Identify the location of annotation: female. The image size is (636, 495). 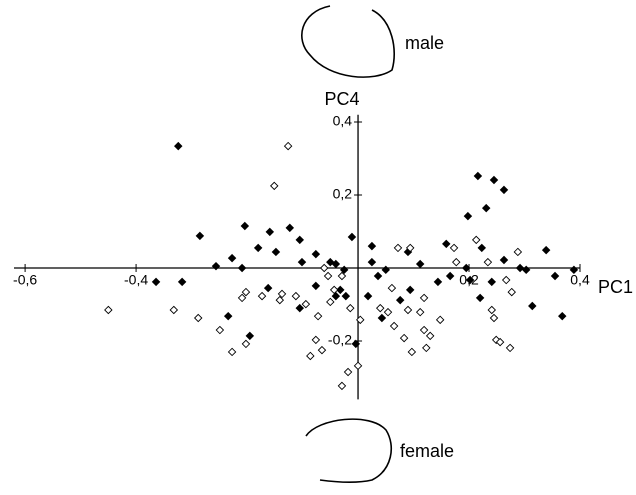
(427, 451).